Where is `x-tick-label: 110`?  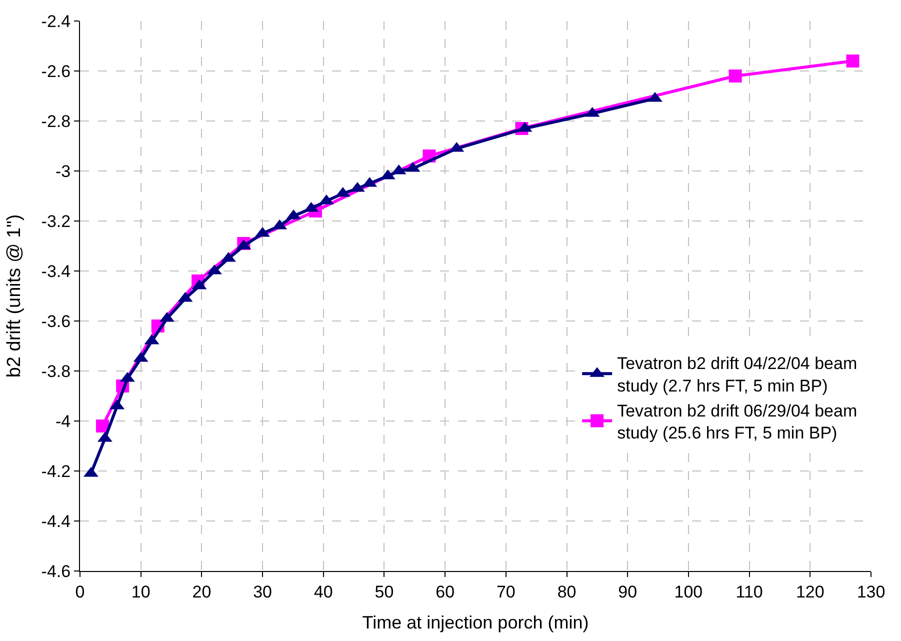 x-tick-label: 110 is located at coordinates (749, 592).